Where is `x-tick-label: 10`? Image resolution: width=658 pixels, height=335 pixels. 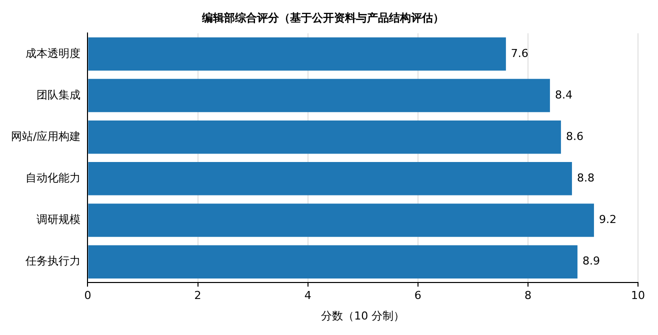 x-tick-label: 10 is located at coordinates (638, 295).